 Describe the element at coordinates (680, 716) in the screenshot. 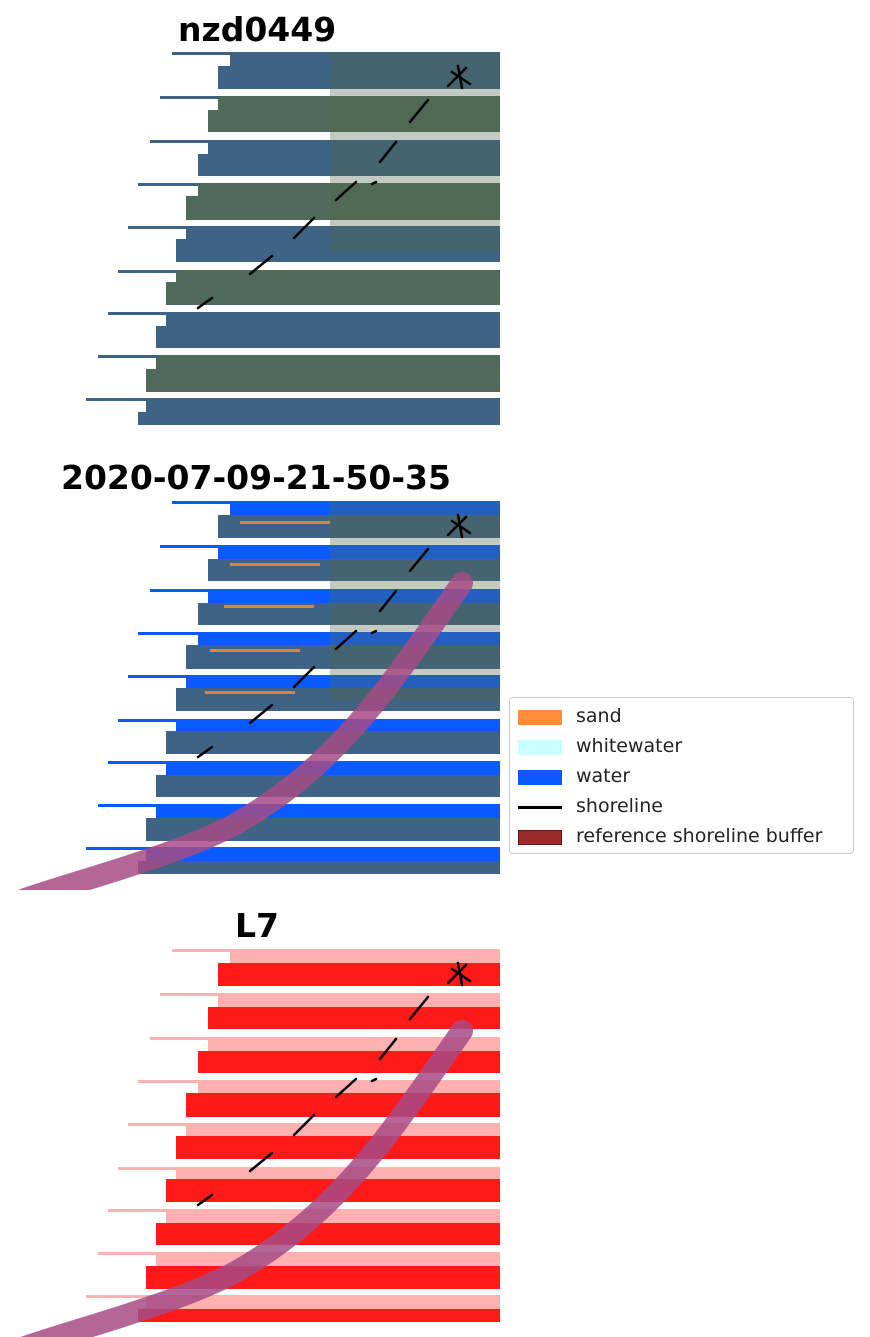

I see `legend-item-sand: sand` at that location.